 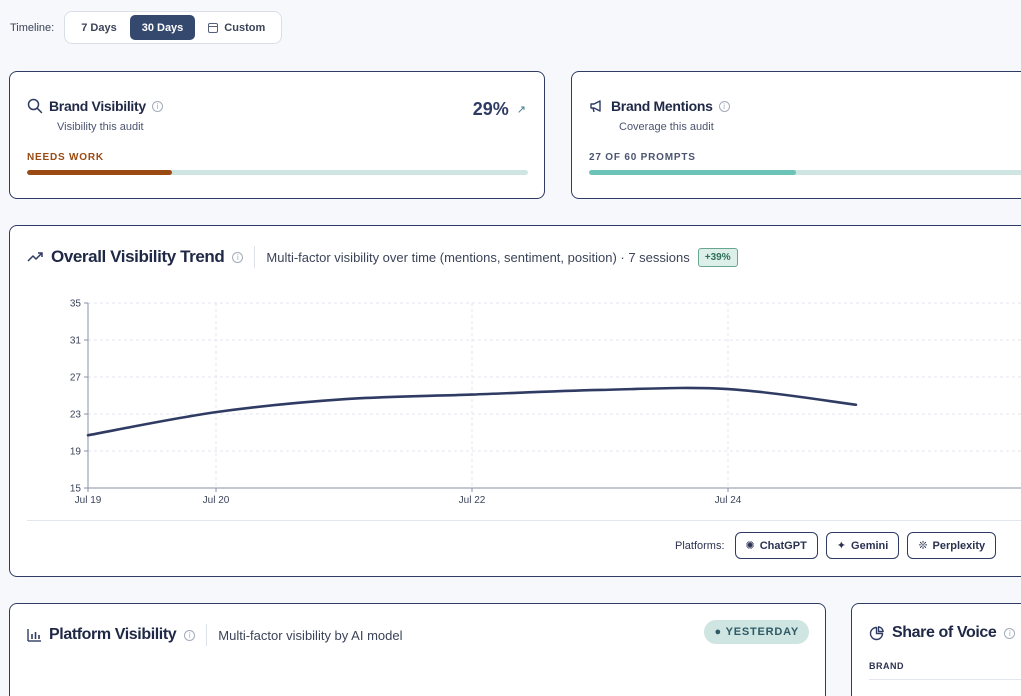 I want to click on x-tick-label: Jul 19, so click(x=88, y=500).